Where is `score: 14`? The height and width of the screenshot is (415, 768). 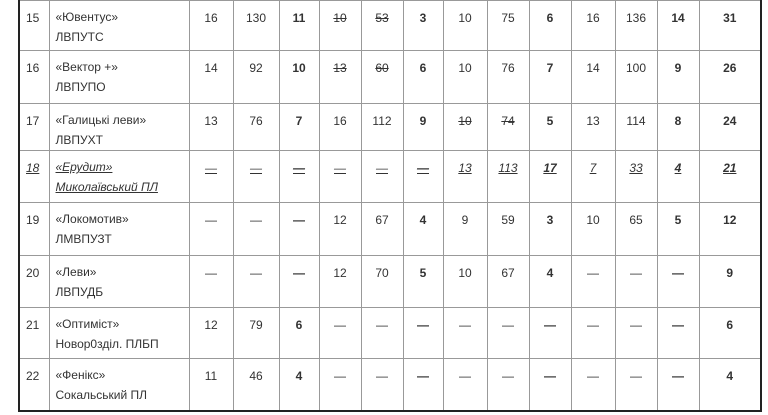
score: 14 is located at coordinates (678, 18).